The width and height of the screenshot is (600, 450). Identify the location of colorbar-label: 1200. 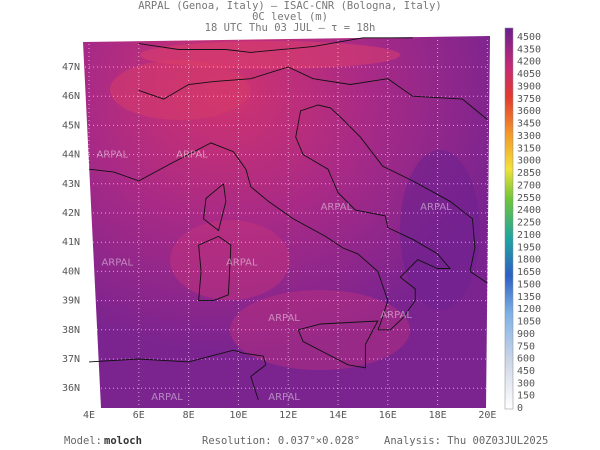
(529, 309).